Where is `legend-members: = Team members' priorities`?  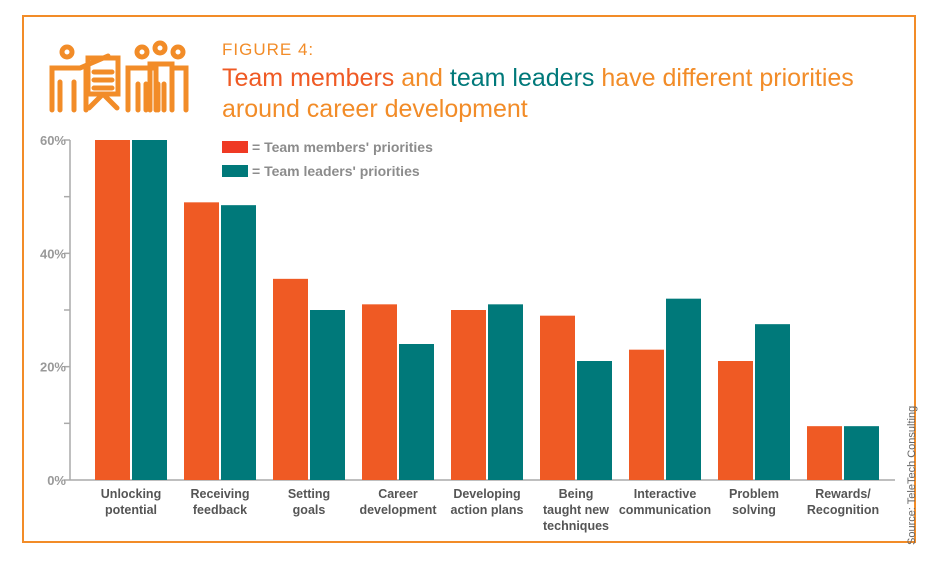
legend-members: = Team members' priorities is located at coordinates (327, 147).